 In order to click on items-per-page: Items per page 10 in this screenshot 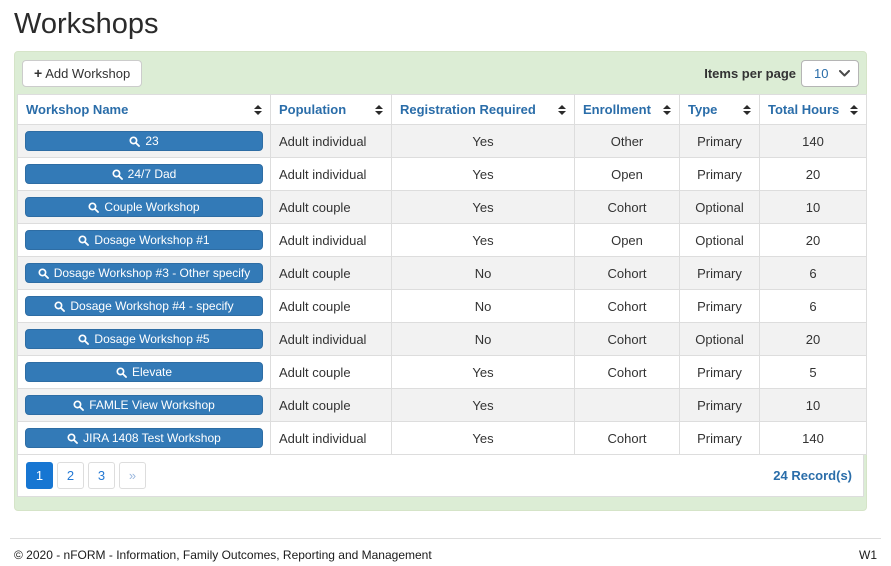, I will do `click(781, 73)`.